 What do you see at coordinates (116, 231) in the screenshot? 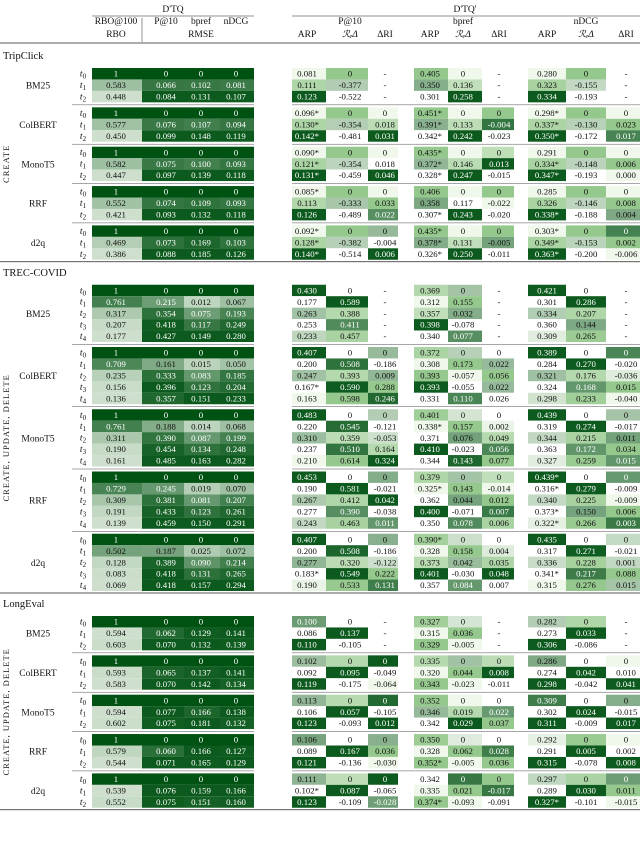
I see `table-cell: 1` at bounding box center [116, 231].